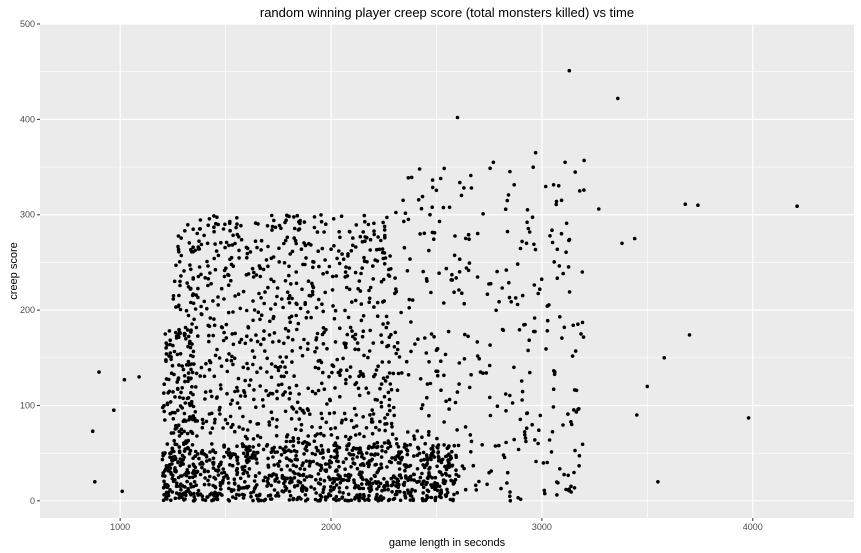 The image size is (861, 553). What do you see at coordinates (14, 270) in the screenshot?
I see `y-axis-label: creep score` at bounding box center [14, 270].